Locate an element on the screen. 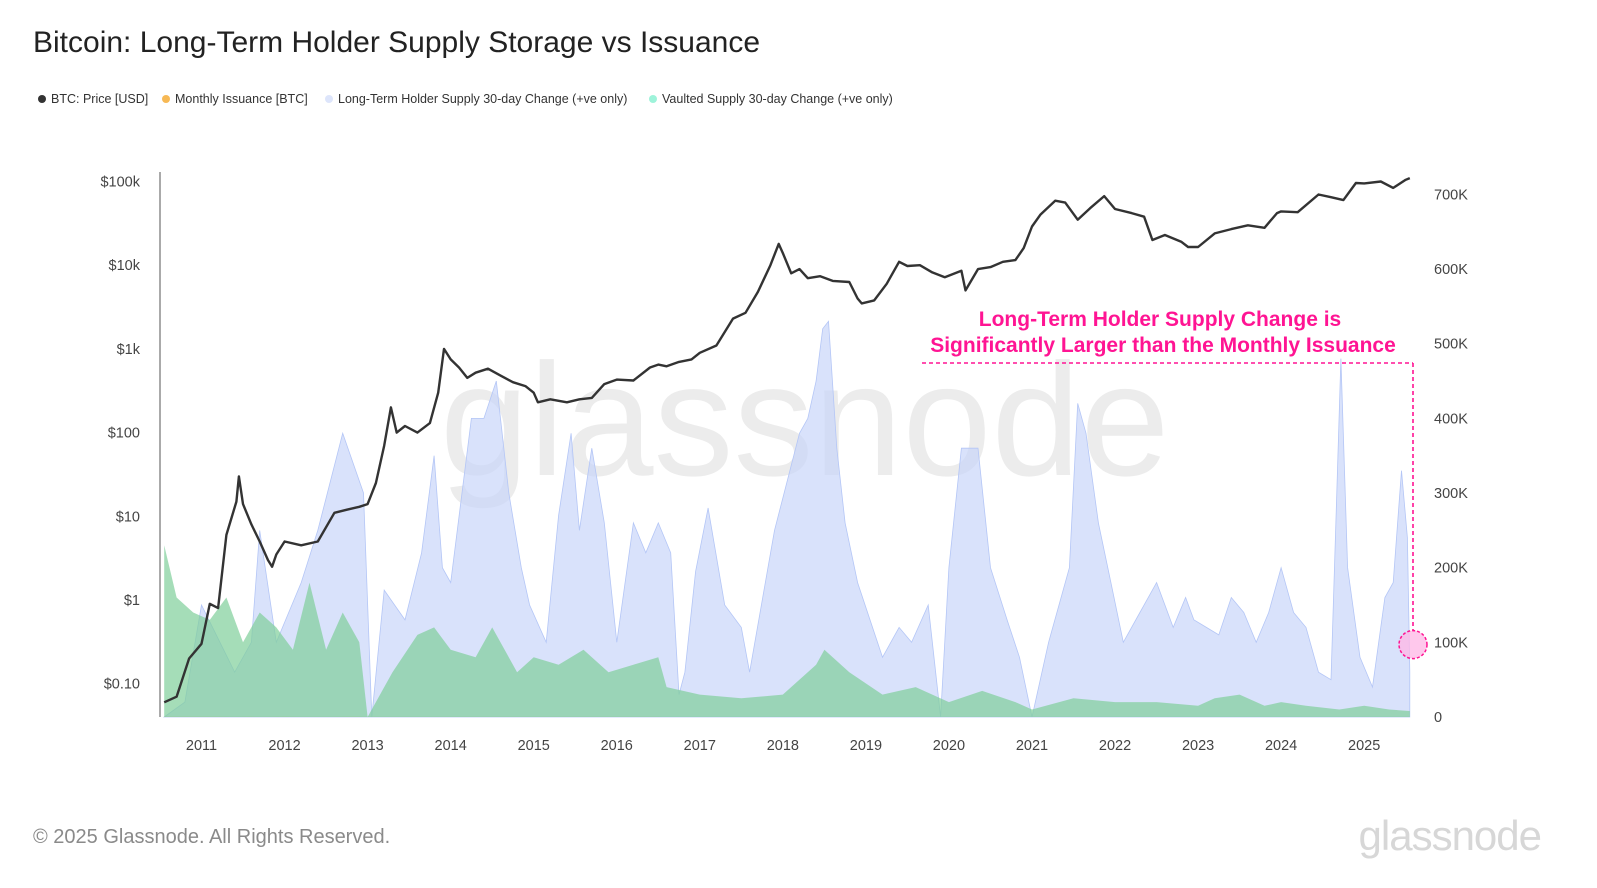  y-axis-left: $0.10 $1 $10 $100 $1k $10k $100k is located at coordinates (120, 434).